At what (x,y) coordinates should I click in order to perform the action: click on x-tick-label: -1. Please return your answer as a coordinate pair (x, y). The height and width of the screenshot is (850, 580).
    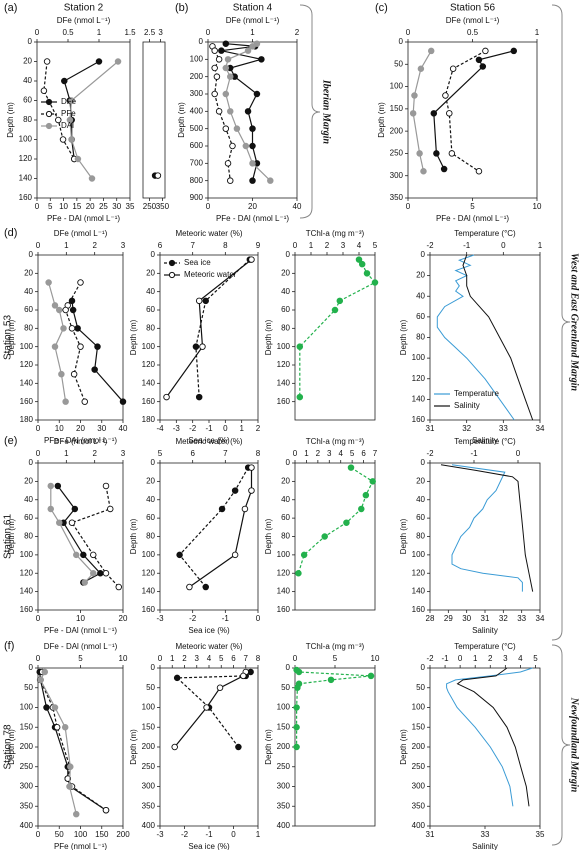
    Looking at the image, I should click on (474, 453).